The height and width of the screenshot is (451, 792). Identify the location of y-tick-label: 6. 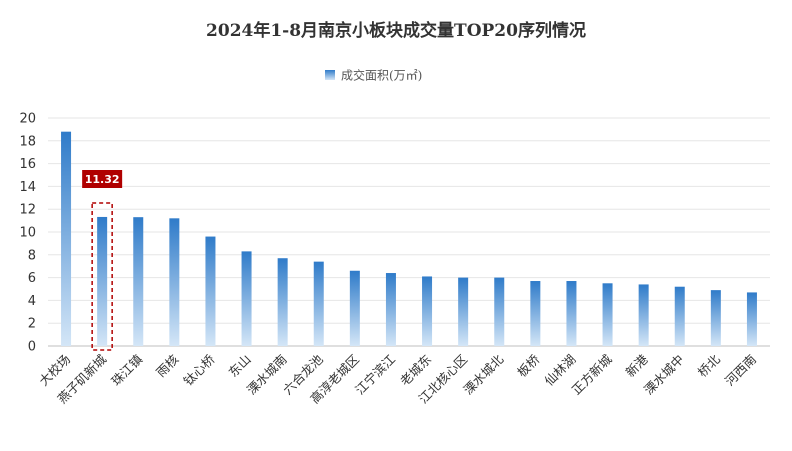
(32, 278).